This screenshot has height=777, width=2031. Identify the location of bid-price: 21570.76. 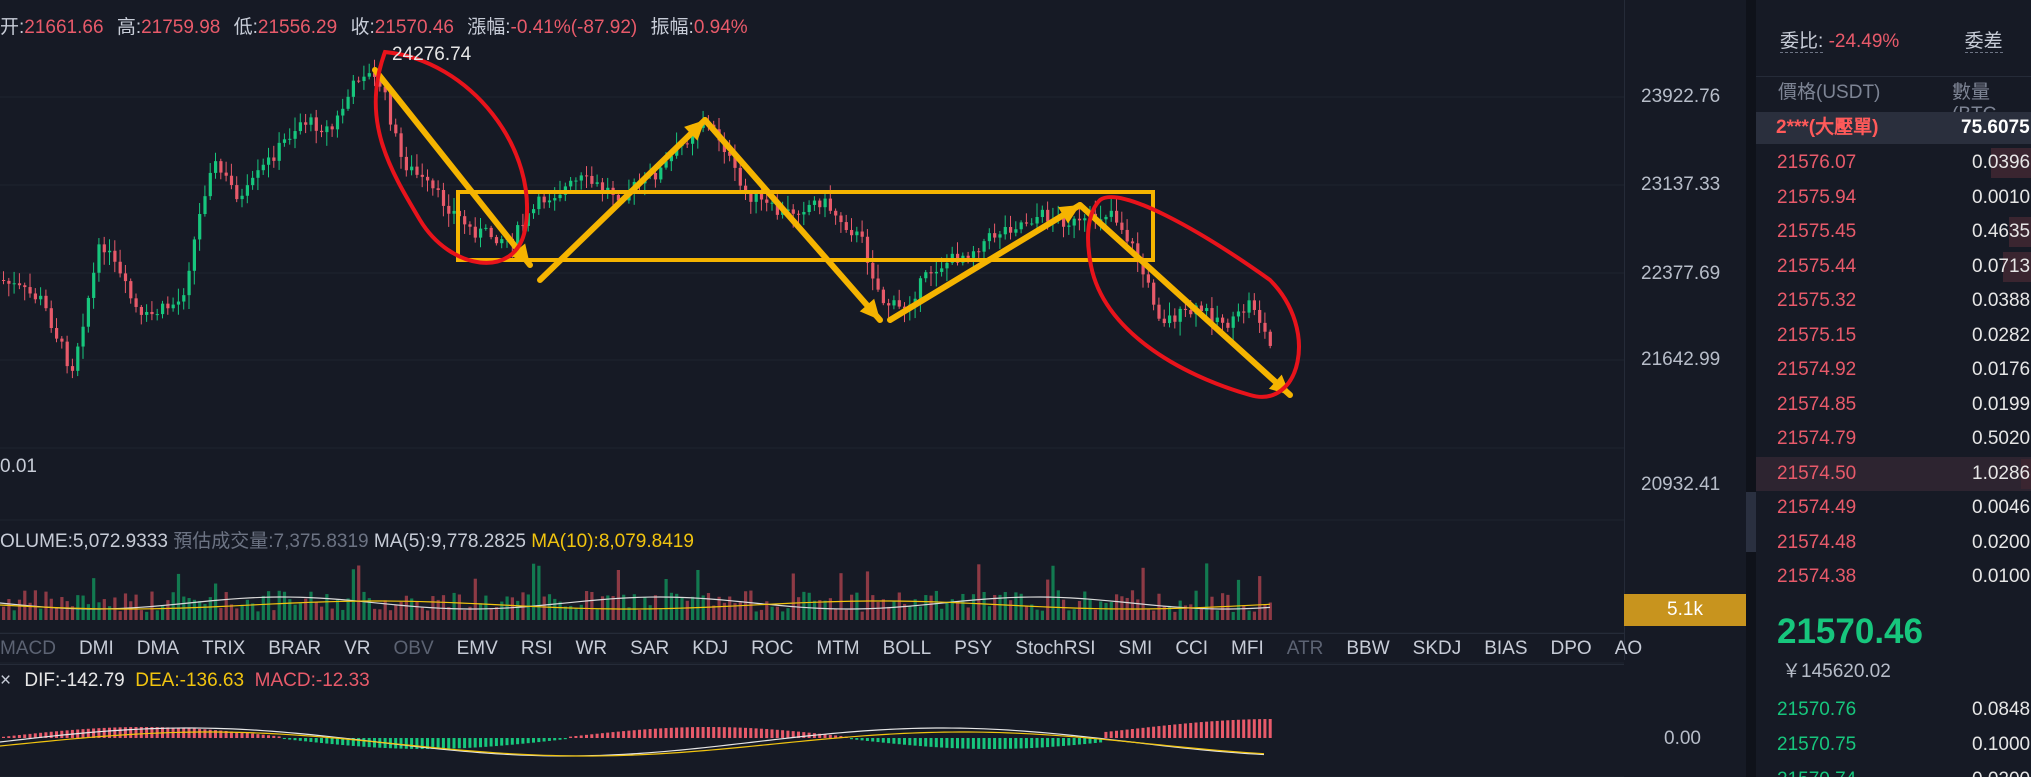
(1817, 709).